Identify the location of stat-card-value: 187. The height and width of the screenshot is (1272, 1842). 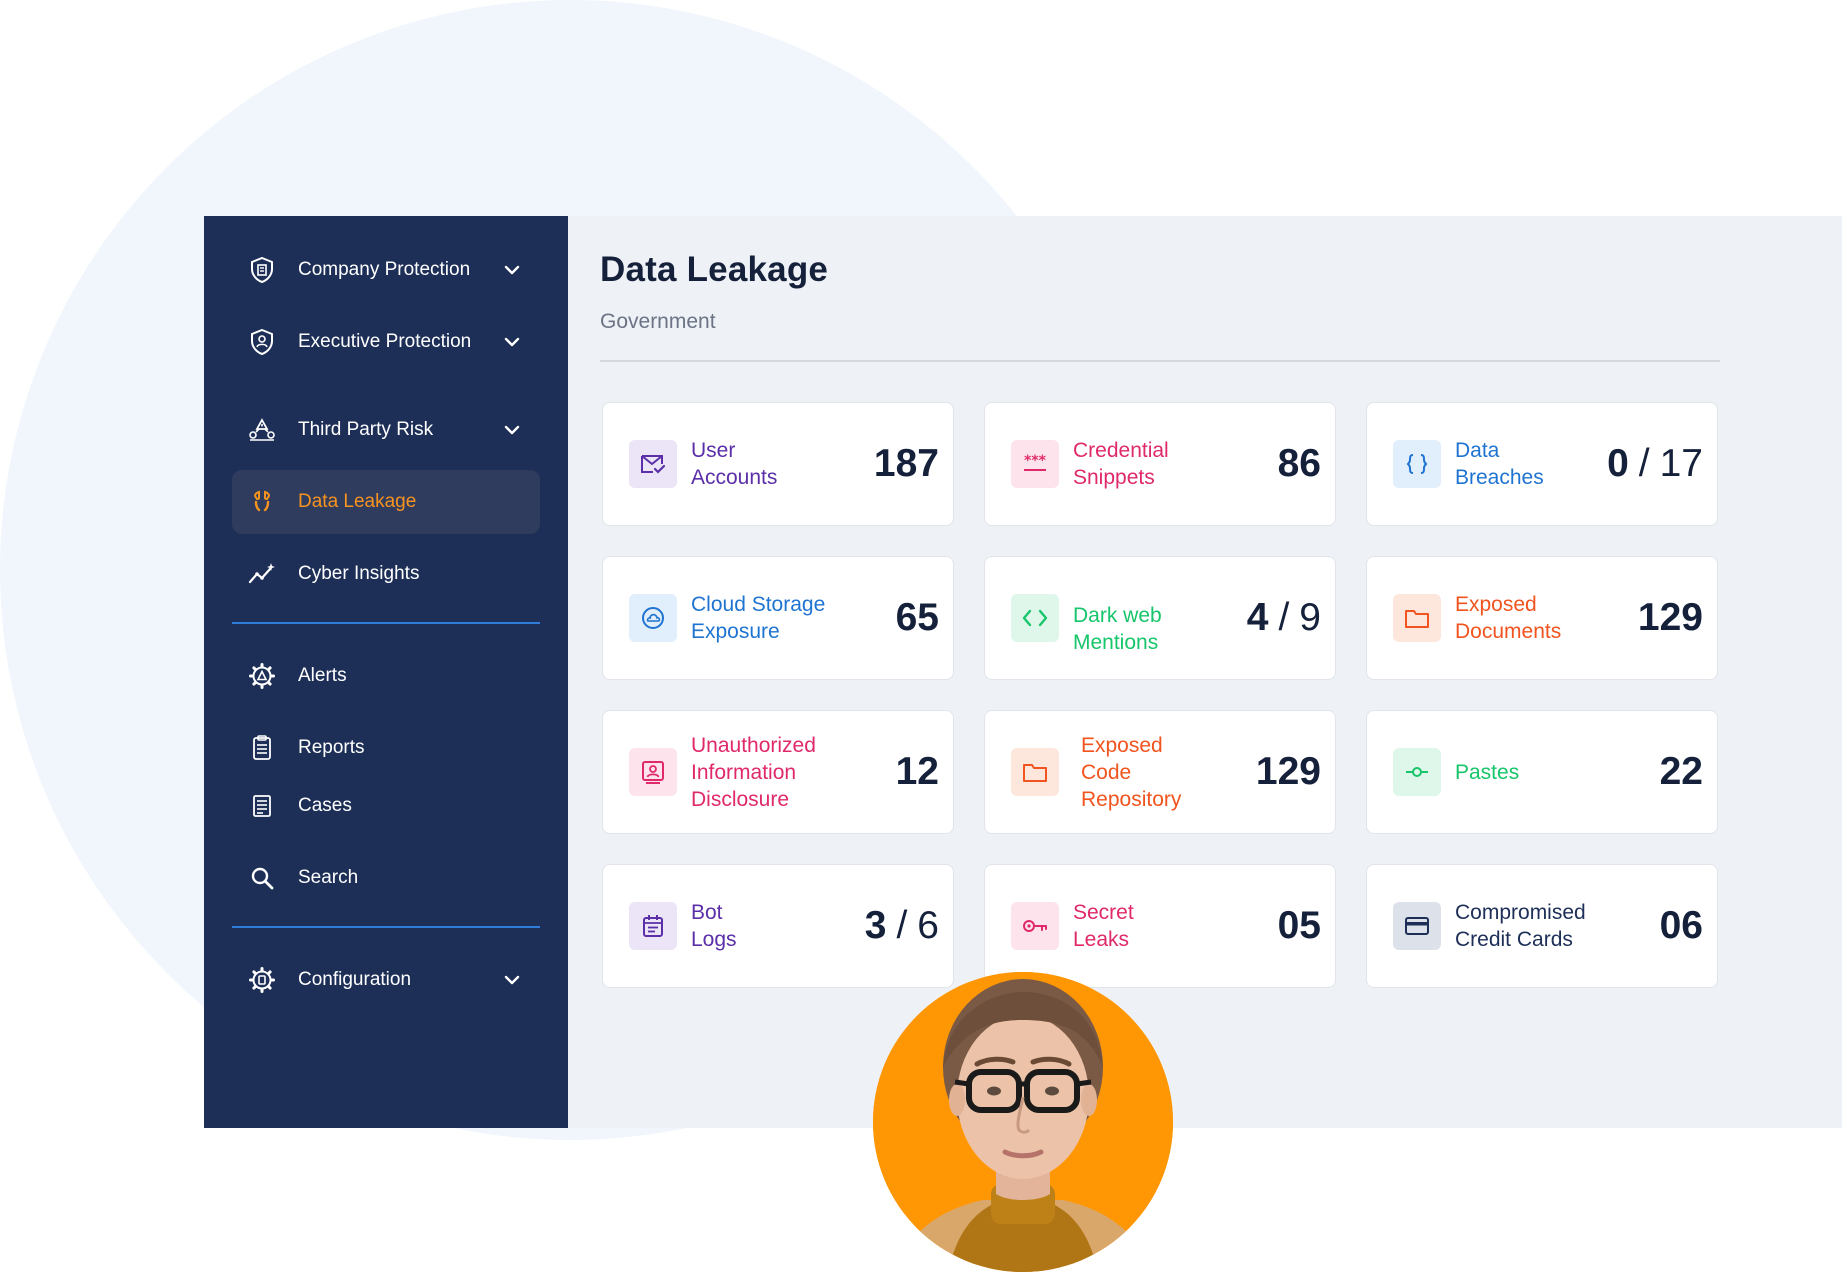
(906, 463).